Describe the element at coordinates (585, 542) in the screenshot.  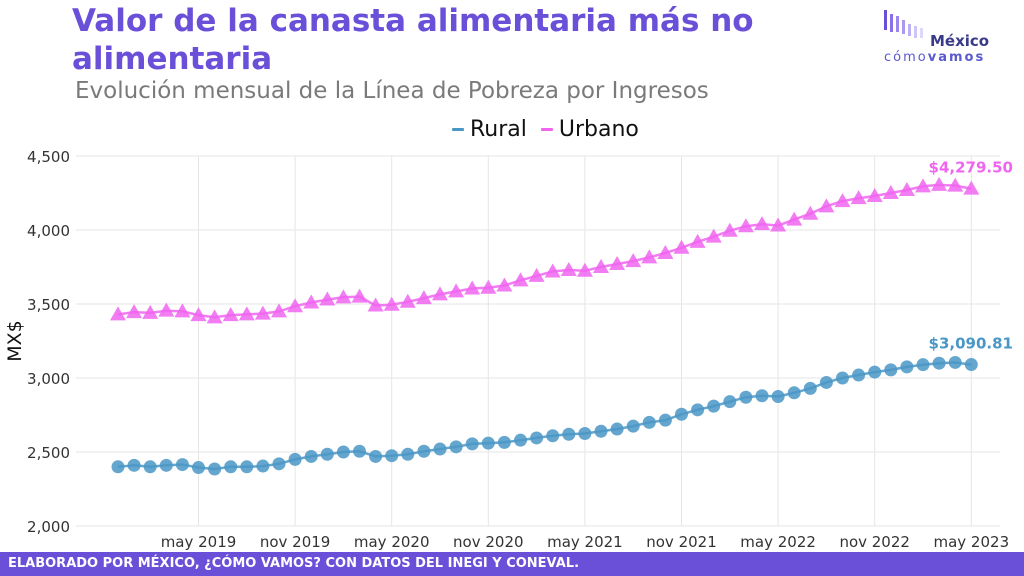
I see `x-tick-label: may 2021` at that location.